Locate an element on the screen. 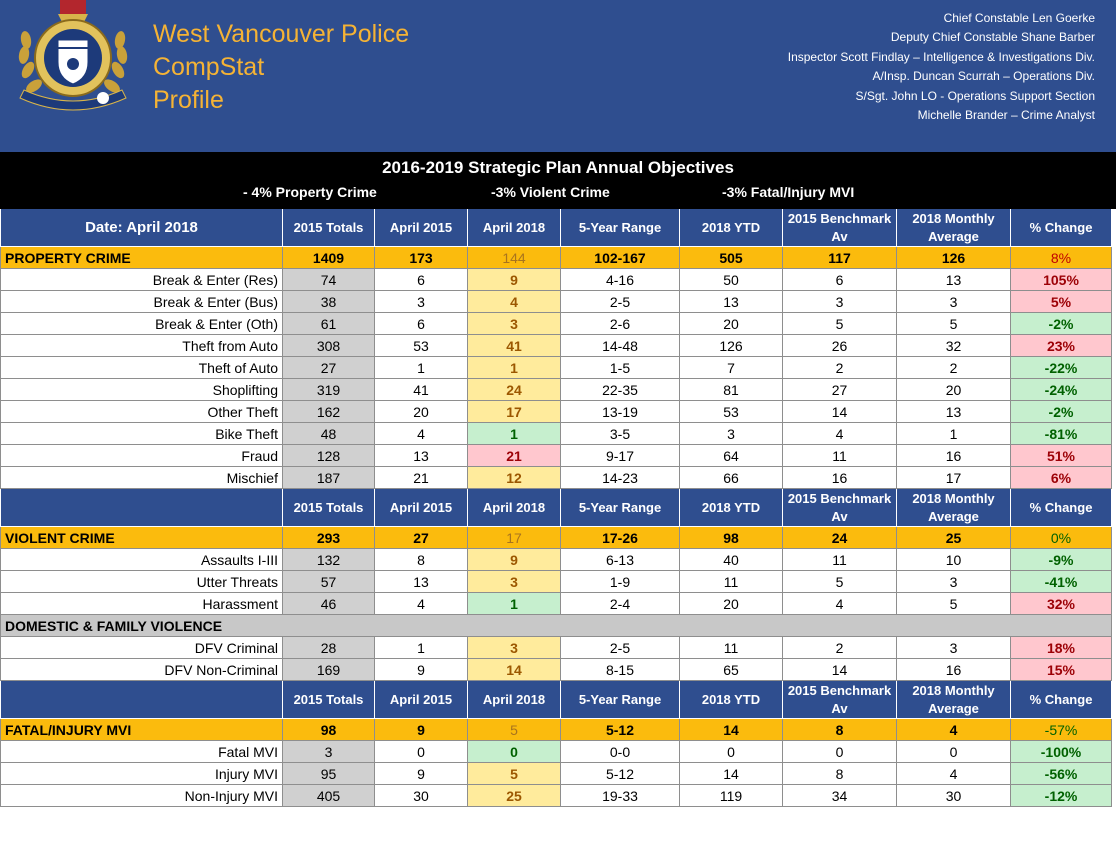 The image size is (1116, 841). offence-label: Break & Enter (Oth) is located at coordinates (141, 324).